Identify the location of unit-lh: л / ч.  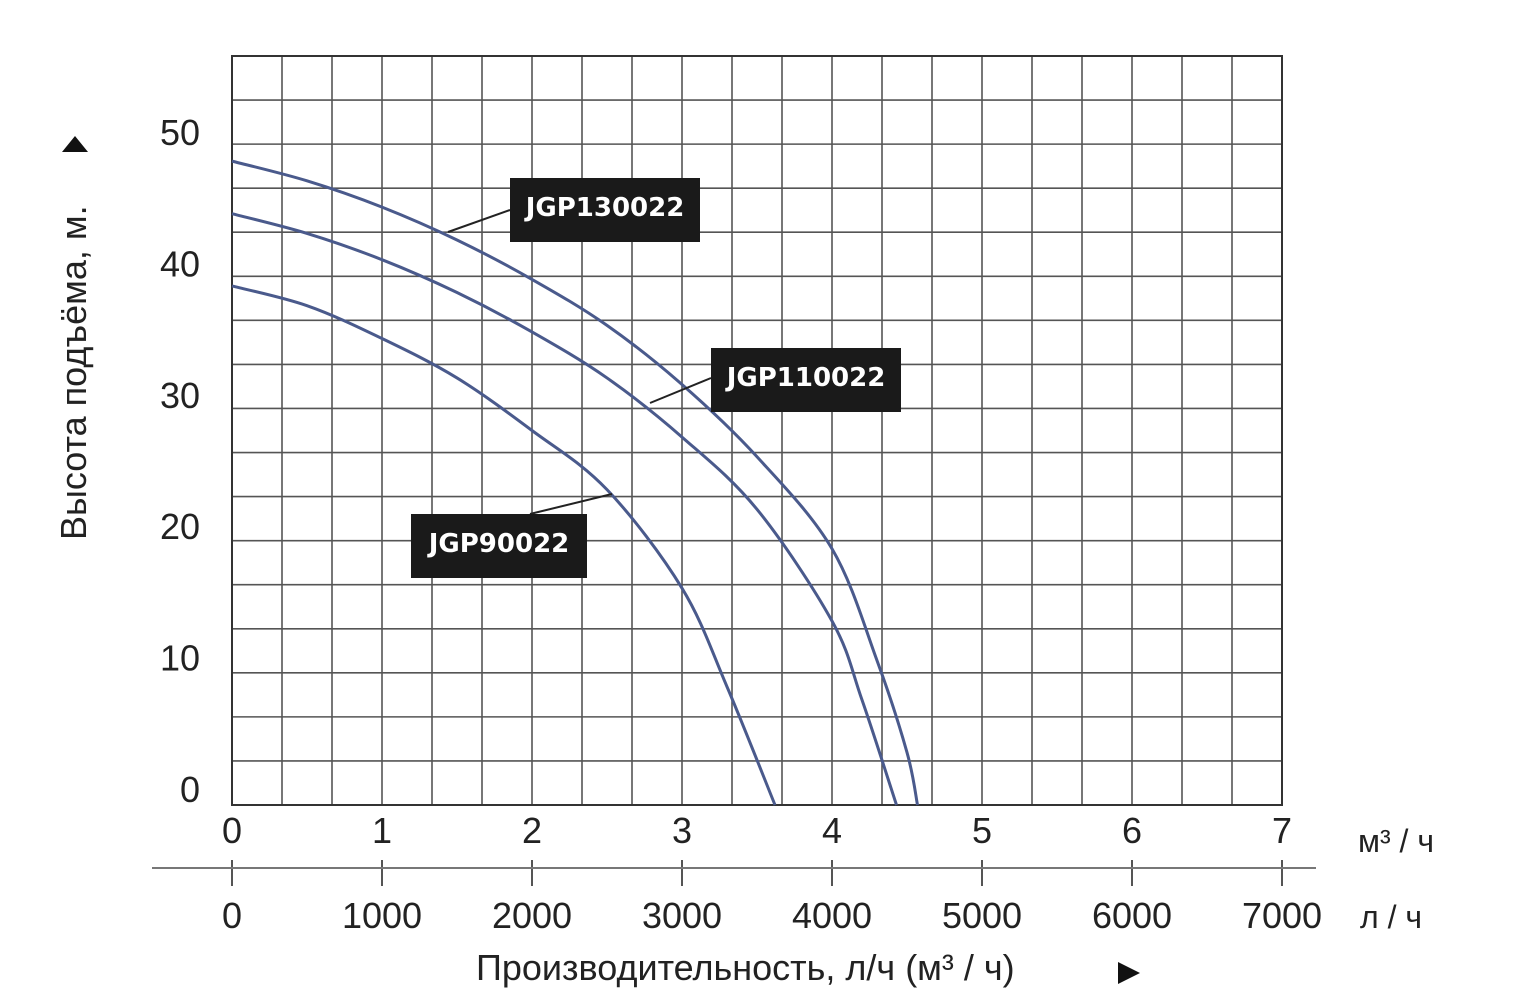
(1391, 917).